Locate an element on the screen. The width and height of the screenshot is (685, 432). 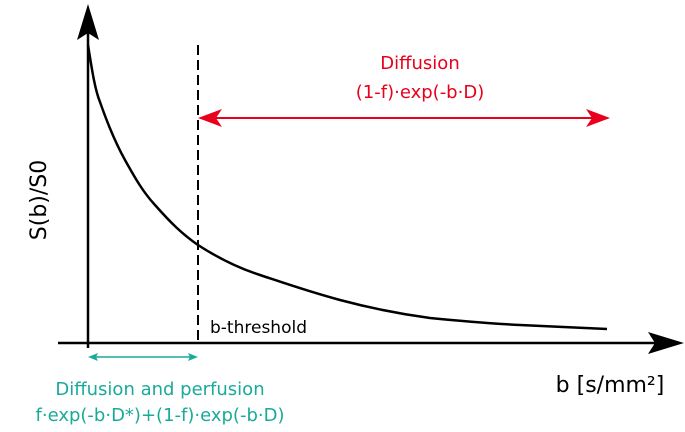
x-axis-label: b [s/mm²] is located at coordinates (610, 385).